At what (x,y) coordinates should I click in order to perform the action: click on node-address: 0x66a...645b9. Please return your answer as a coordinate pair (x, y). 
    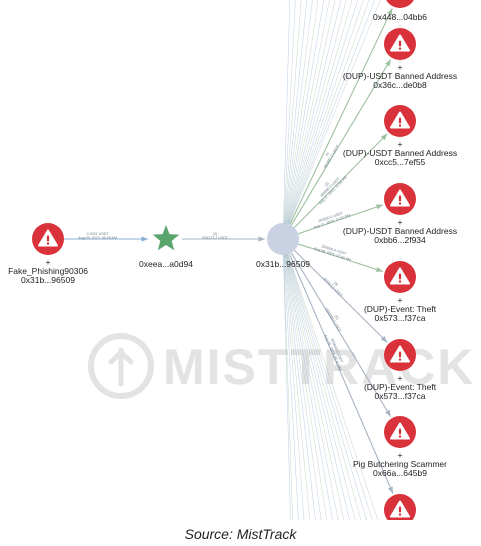
    Looking at the image, I should click on (400, 473).